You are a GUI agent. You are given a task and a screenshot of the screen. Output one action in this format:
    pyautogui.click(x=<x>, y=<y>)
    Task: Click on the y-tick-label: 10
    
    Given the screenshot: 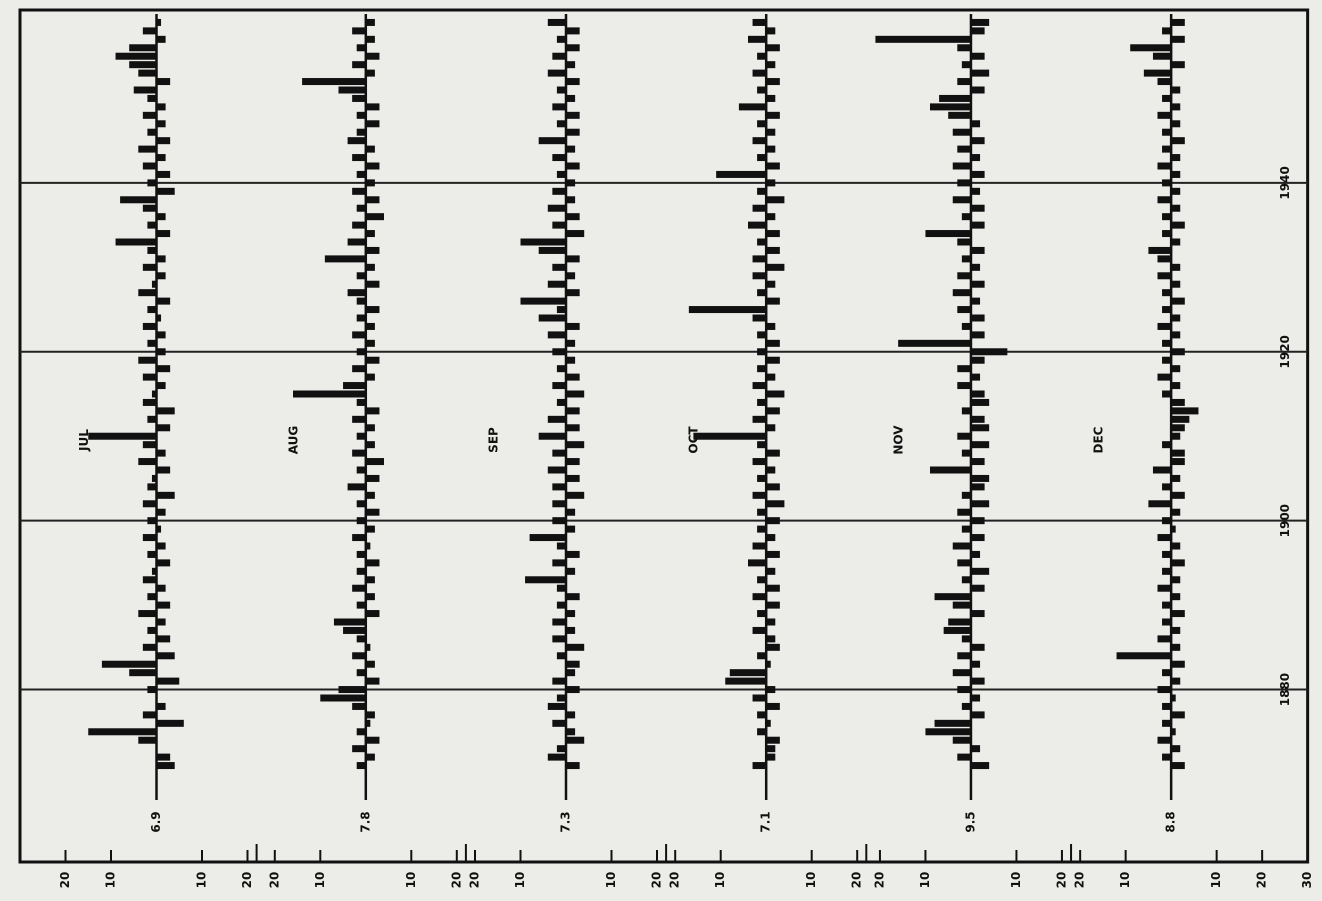 What is the action you would take?
    pyautogui.click(x=925, y=880)
    